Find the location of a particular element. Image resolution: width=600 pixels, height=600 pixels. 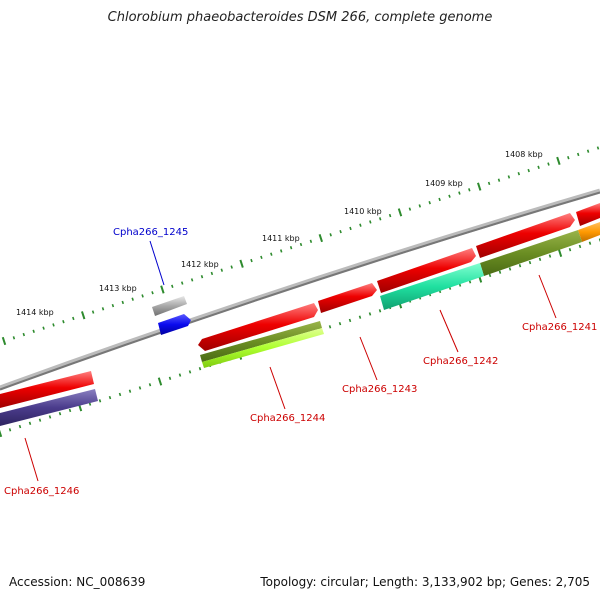

gene-label-1242: Cpha266_1242 is located at coordinates (460, 361).